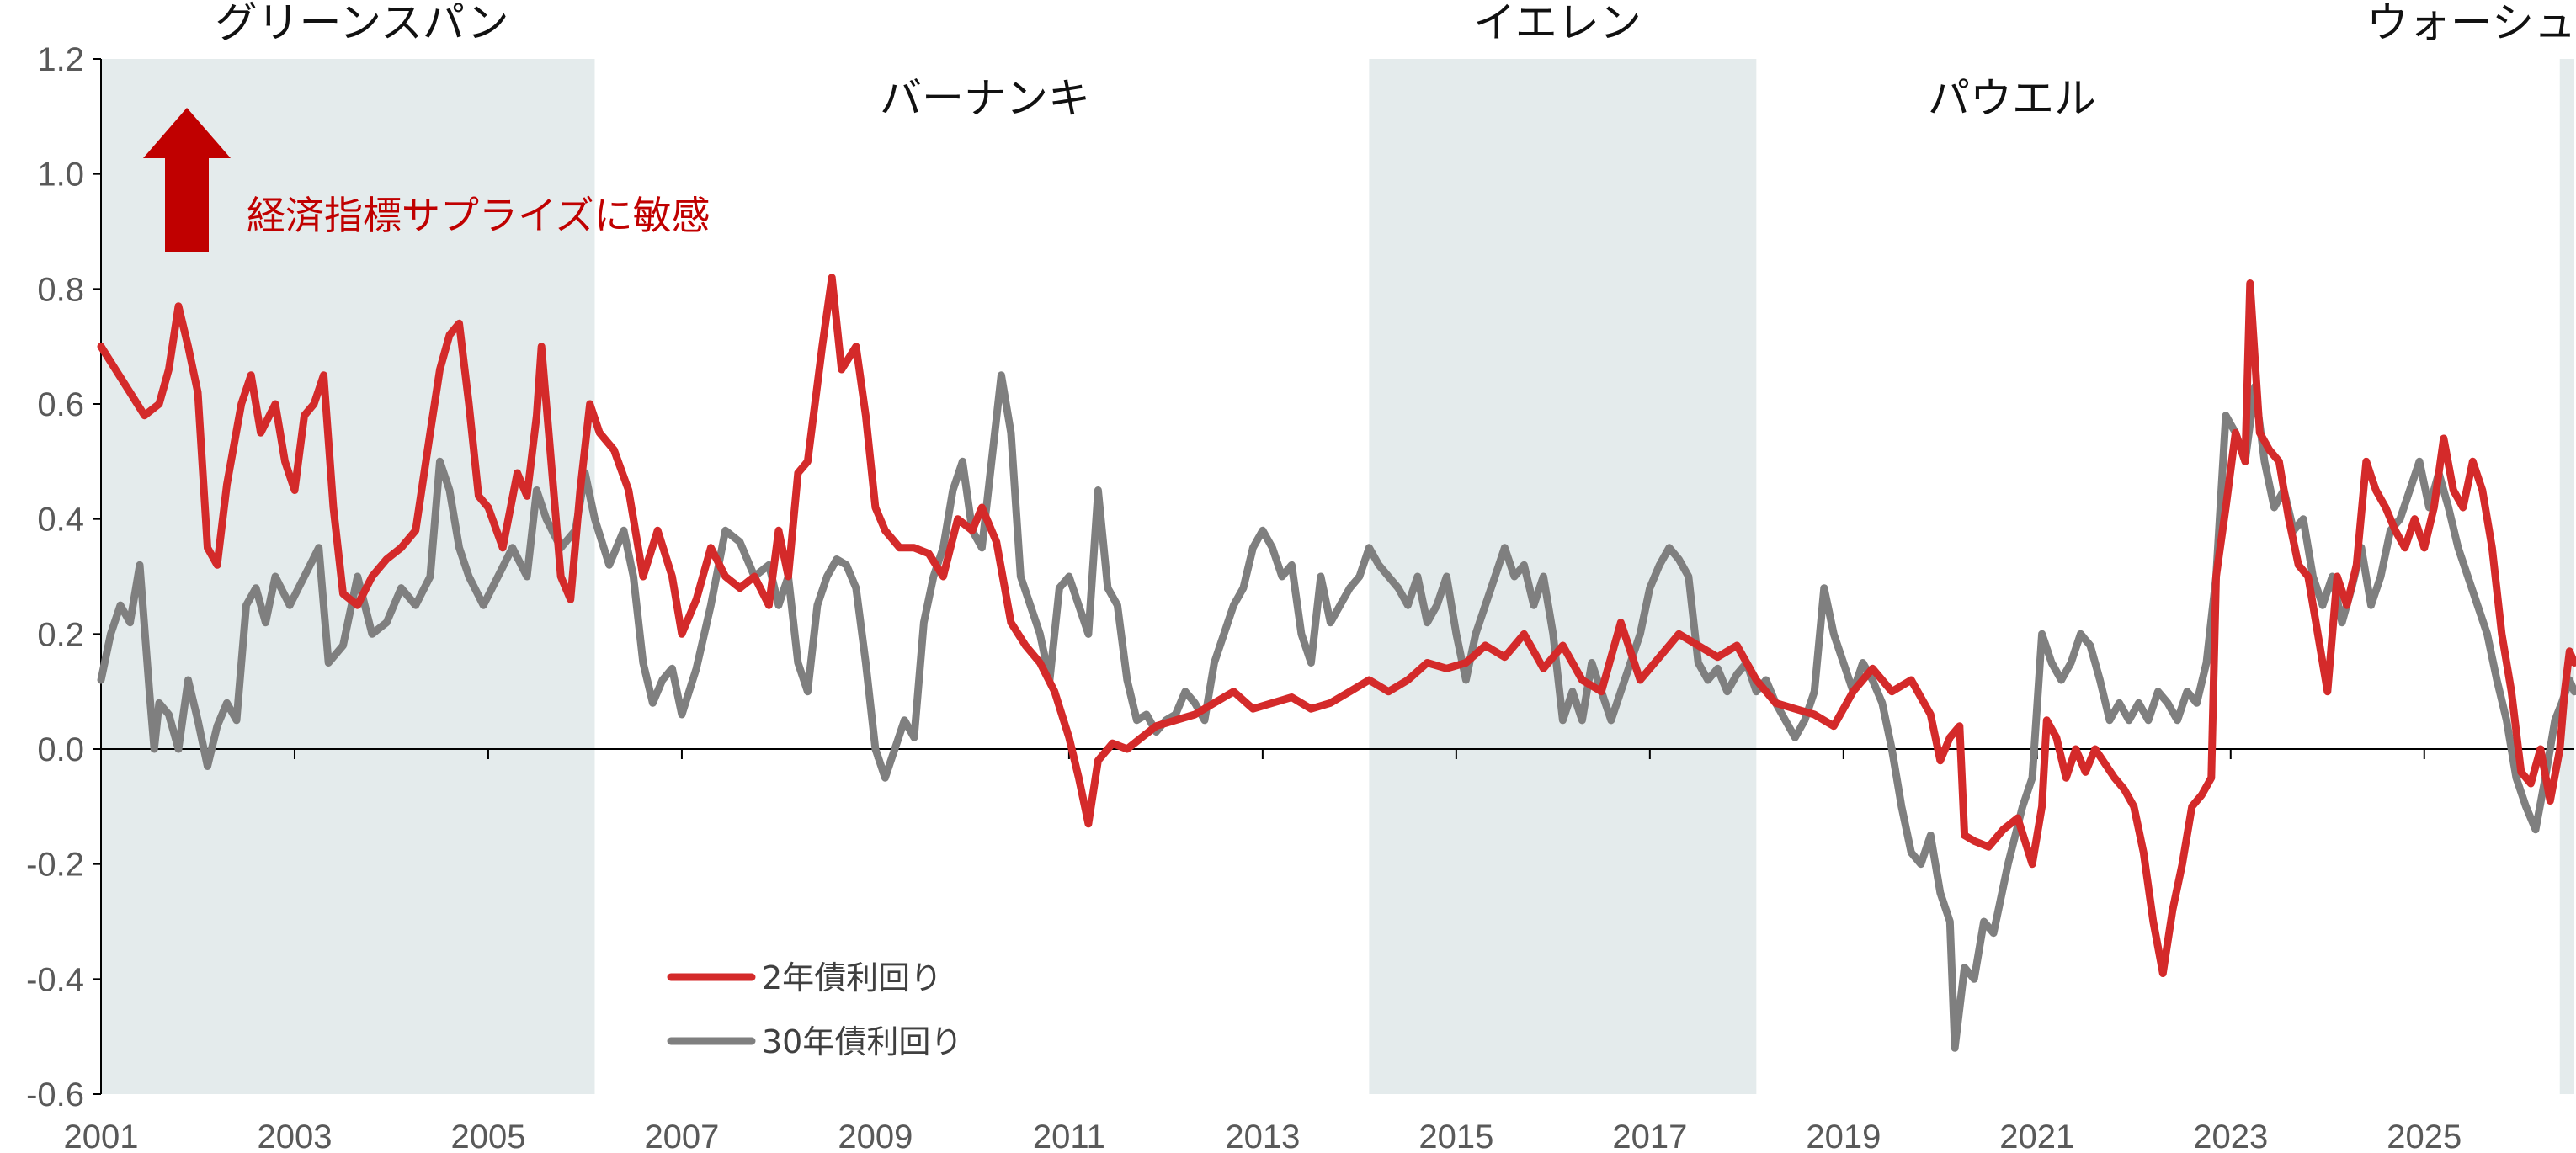 The width and height of the screenshot is (2576, 1153). I want to click on x-tick-label-2011: 2011, so click(1069, 1135).